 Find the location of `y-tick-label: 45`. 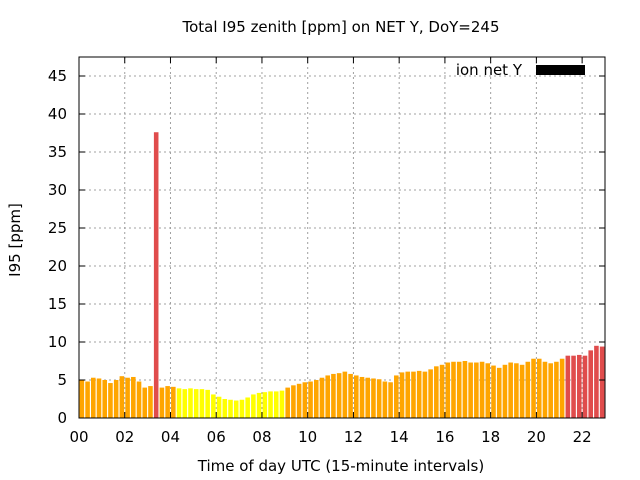

y-tick-label: 45 is located at coordinates (57, 76).